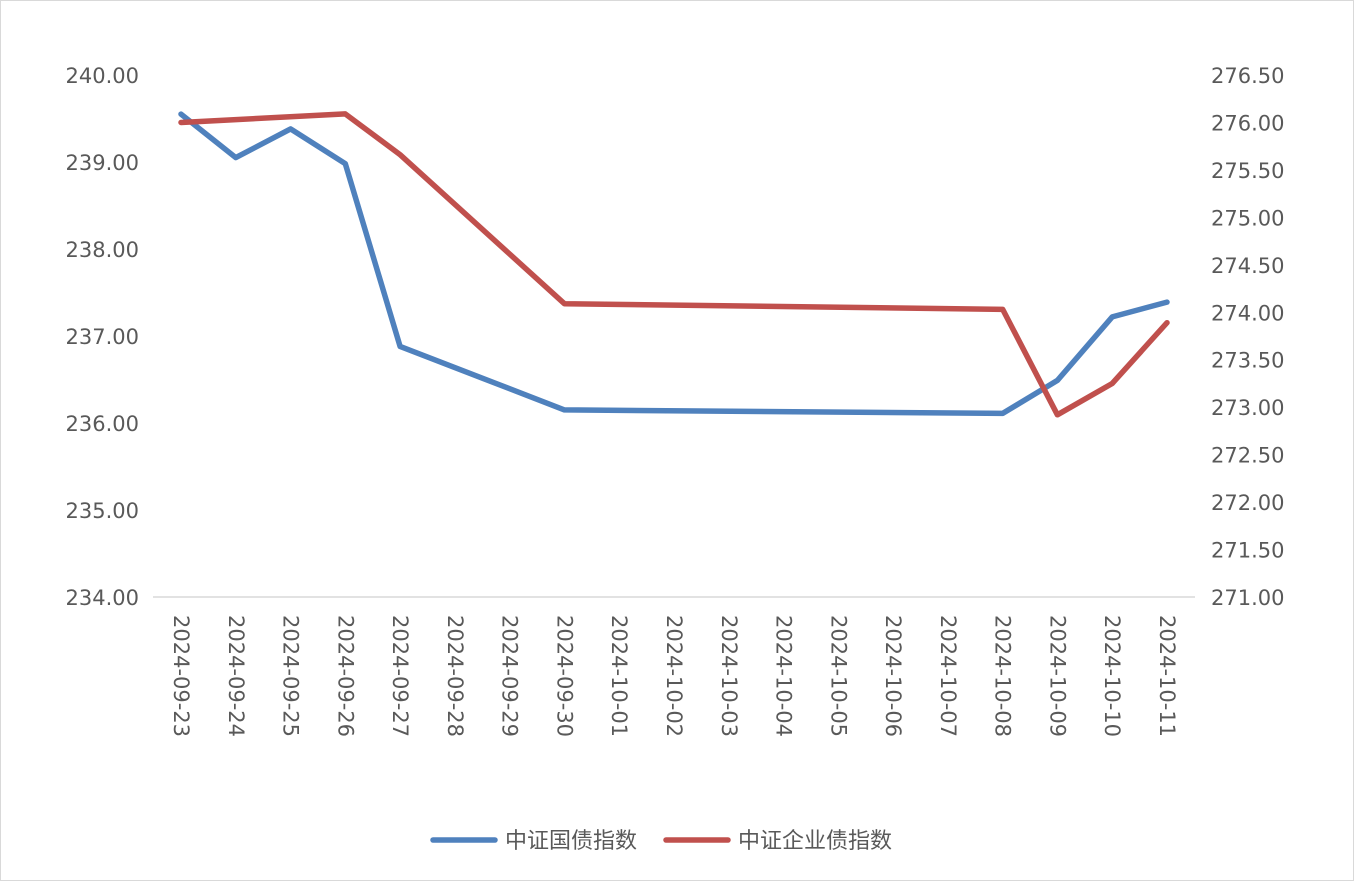  I want to click on left-axis-tick-label: 238.00, so click(102, 250).